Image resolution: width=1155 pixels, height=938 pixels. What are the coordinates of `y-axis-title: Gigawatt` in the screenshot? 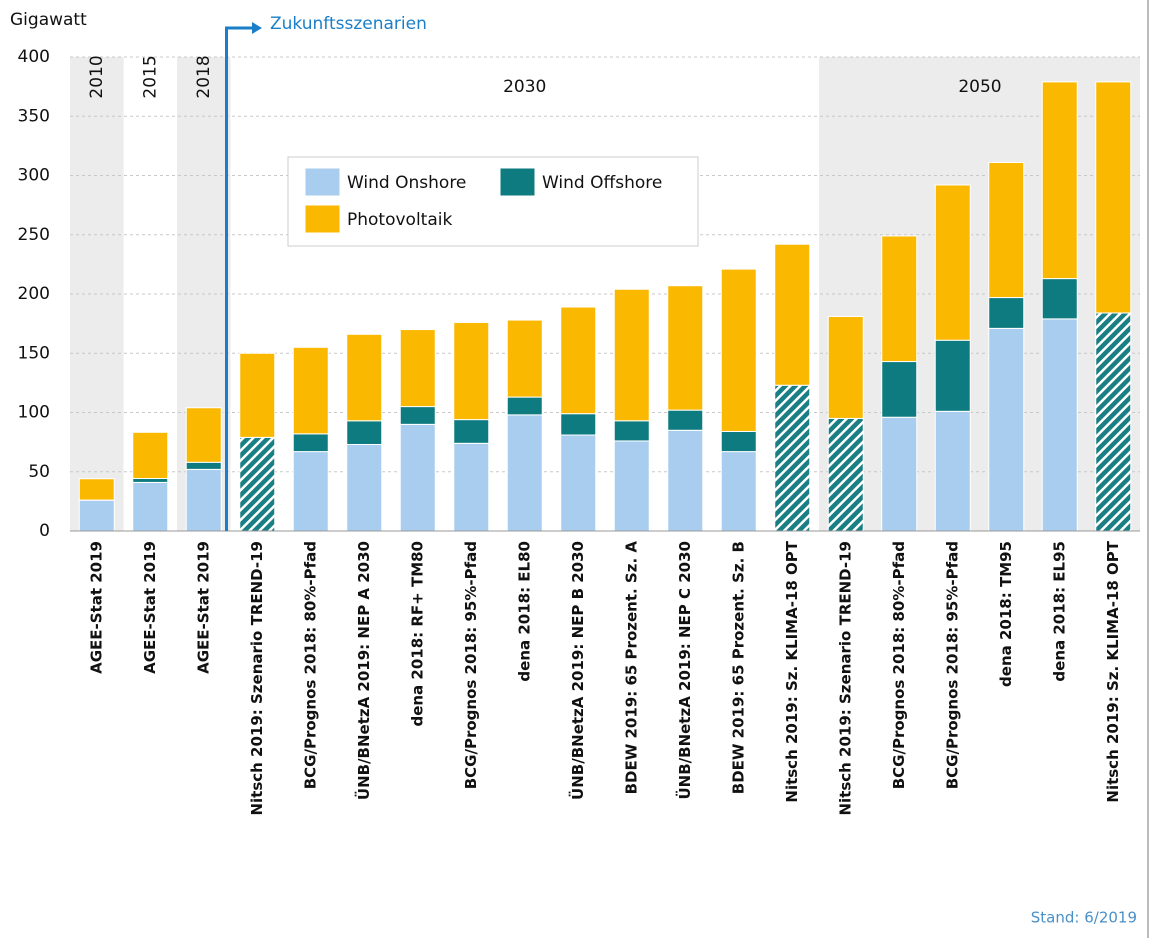 It's located at (48, 20).